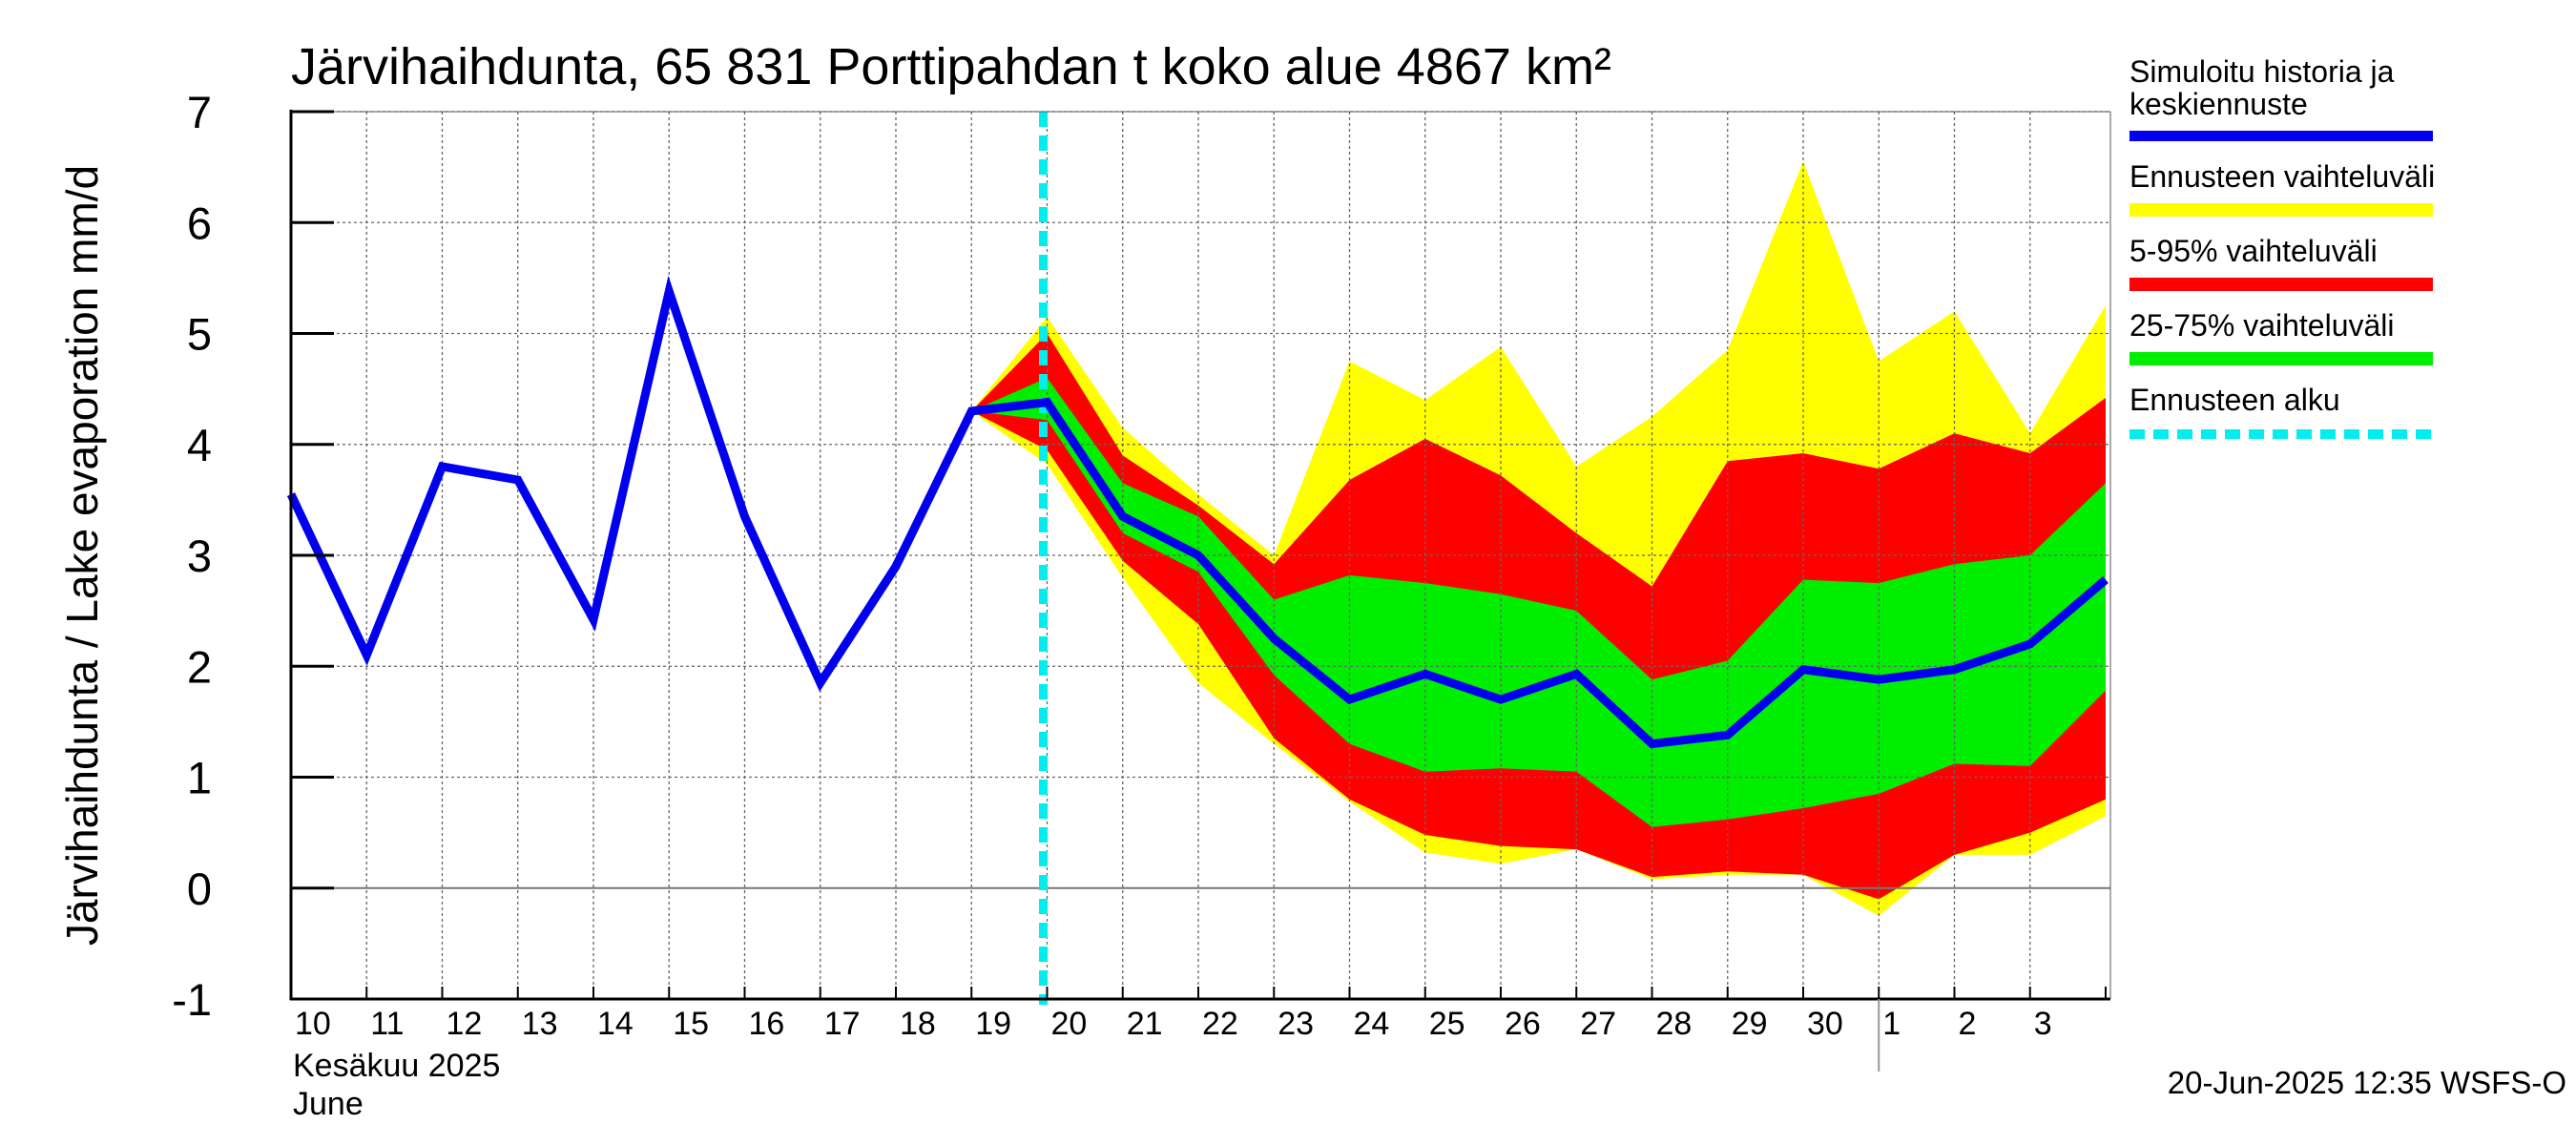  Describe the element at coordinates (918, 1024) in the screenshot. I see `x-tick-label: 18` at that location.